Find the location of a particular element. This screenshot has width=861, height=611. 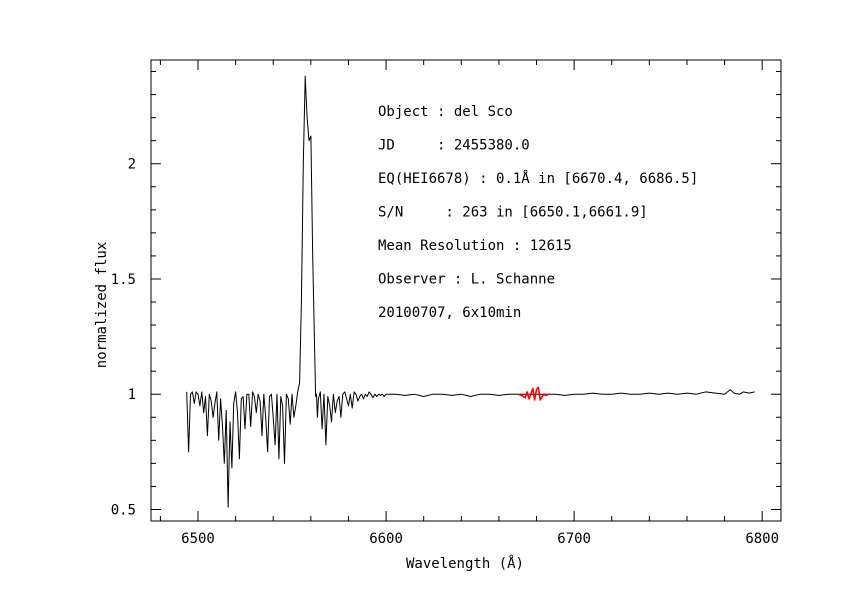

y-axis-label: normalized flux is located at coordinates (102, 305).